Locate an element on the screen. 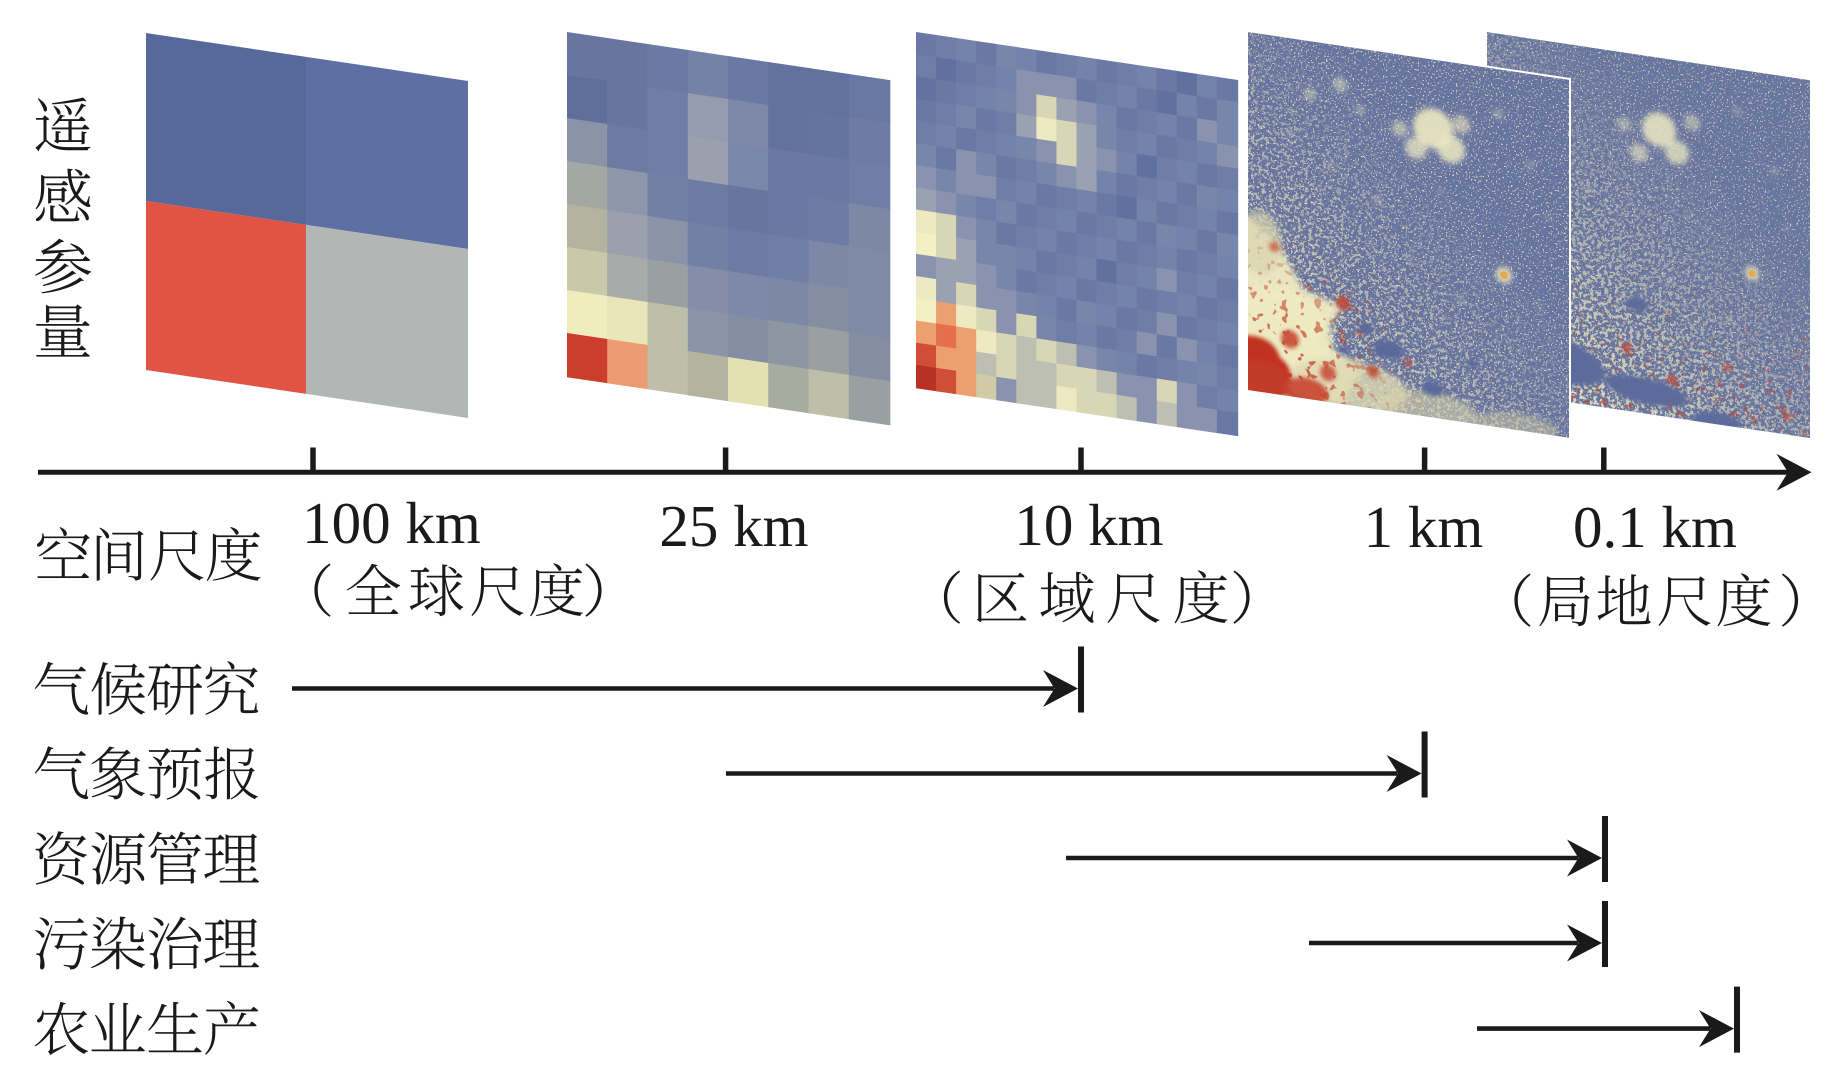  svg-text: 10 km is located at coordinates (1088, 525).